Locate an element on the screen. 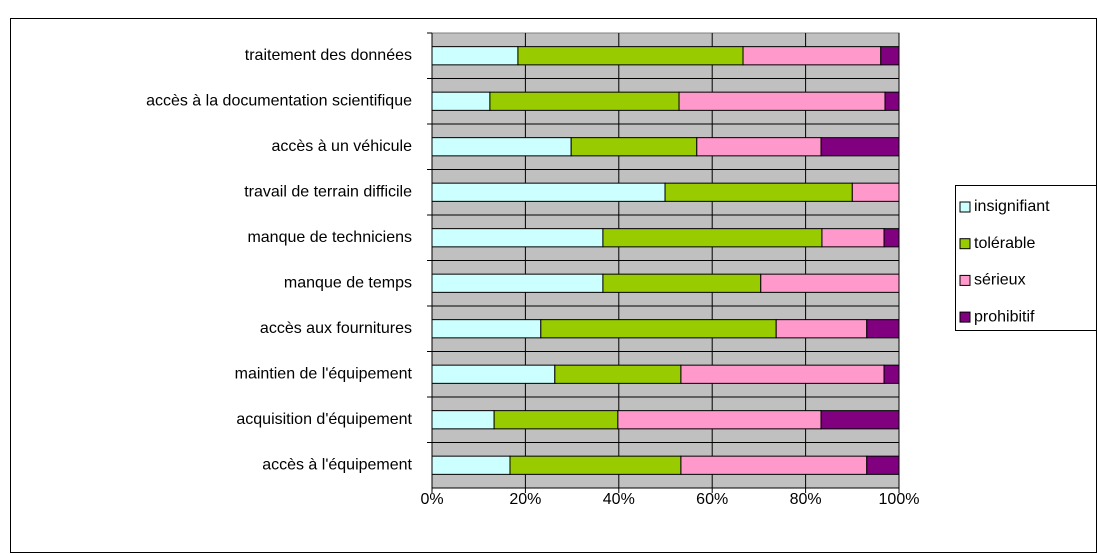 This screenshot has width=1098, height=554. y-tick-label: accès à l'équipement is located at coordinates (337, 464).